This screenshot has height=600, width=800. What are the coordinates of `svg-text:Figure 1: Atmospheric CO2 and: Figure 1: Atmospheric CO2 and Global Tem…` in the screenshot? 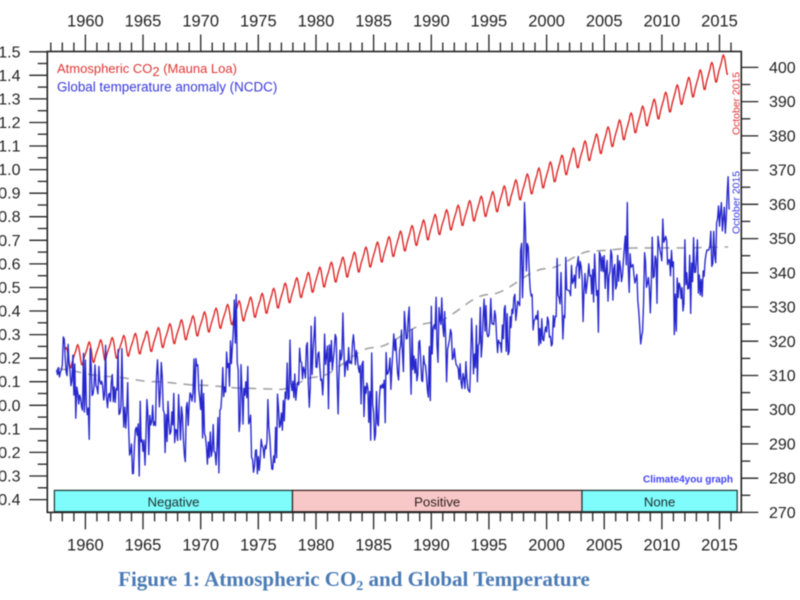 It's located at (354, 580).